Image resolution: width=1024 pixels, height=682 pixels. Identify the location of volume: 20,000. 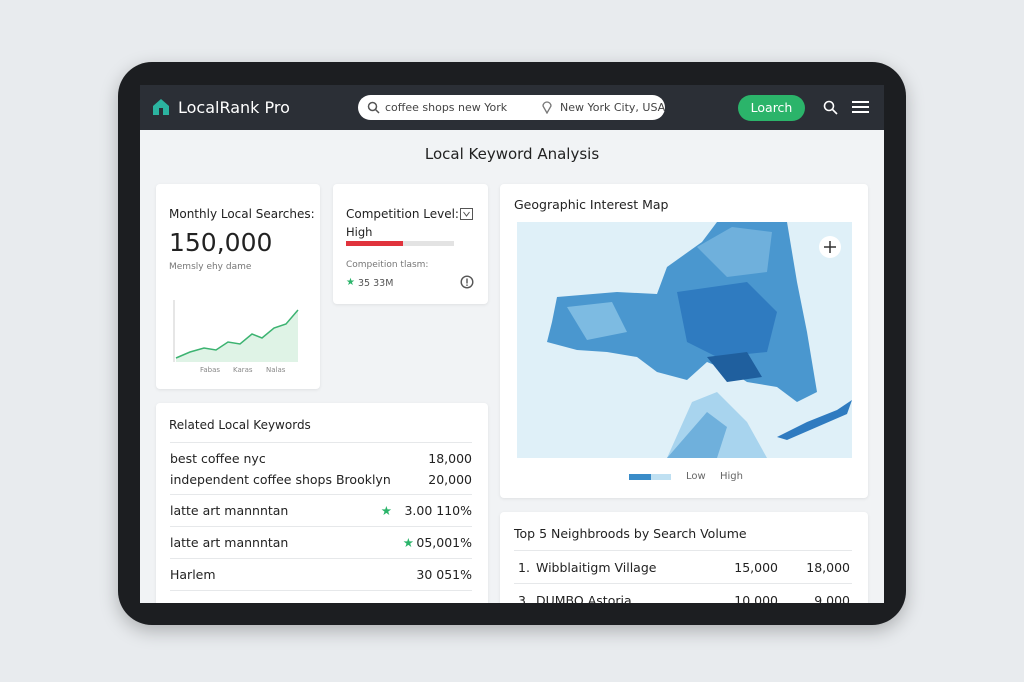
(450, 479).